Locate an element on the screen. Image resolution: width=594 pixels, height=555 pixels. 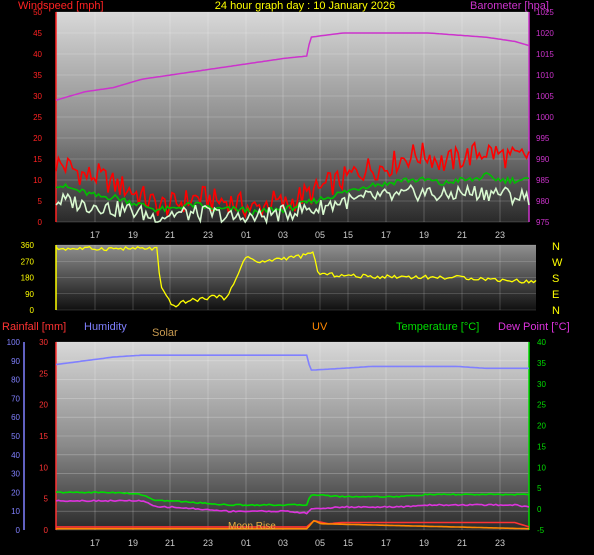
temp-tick-label: 20 is located at coordinates (541, 426).